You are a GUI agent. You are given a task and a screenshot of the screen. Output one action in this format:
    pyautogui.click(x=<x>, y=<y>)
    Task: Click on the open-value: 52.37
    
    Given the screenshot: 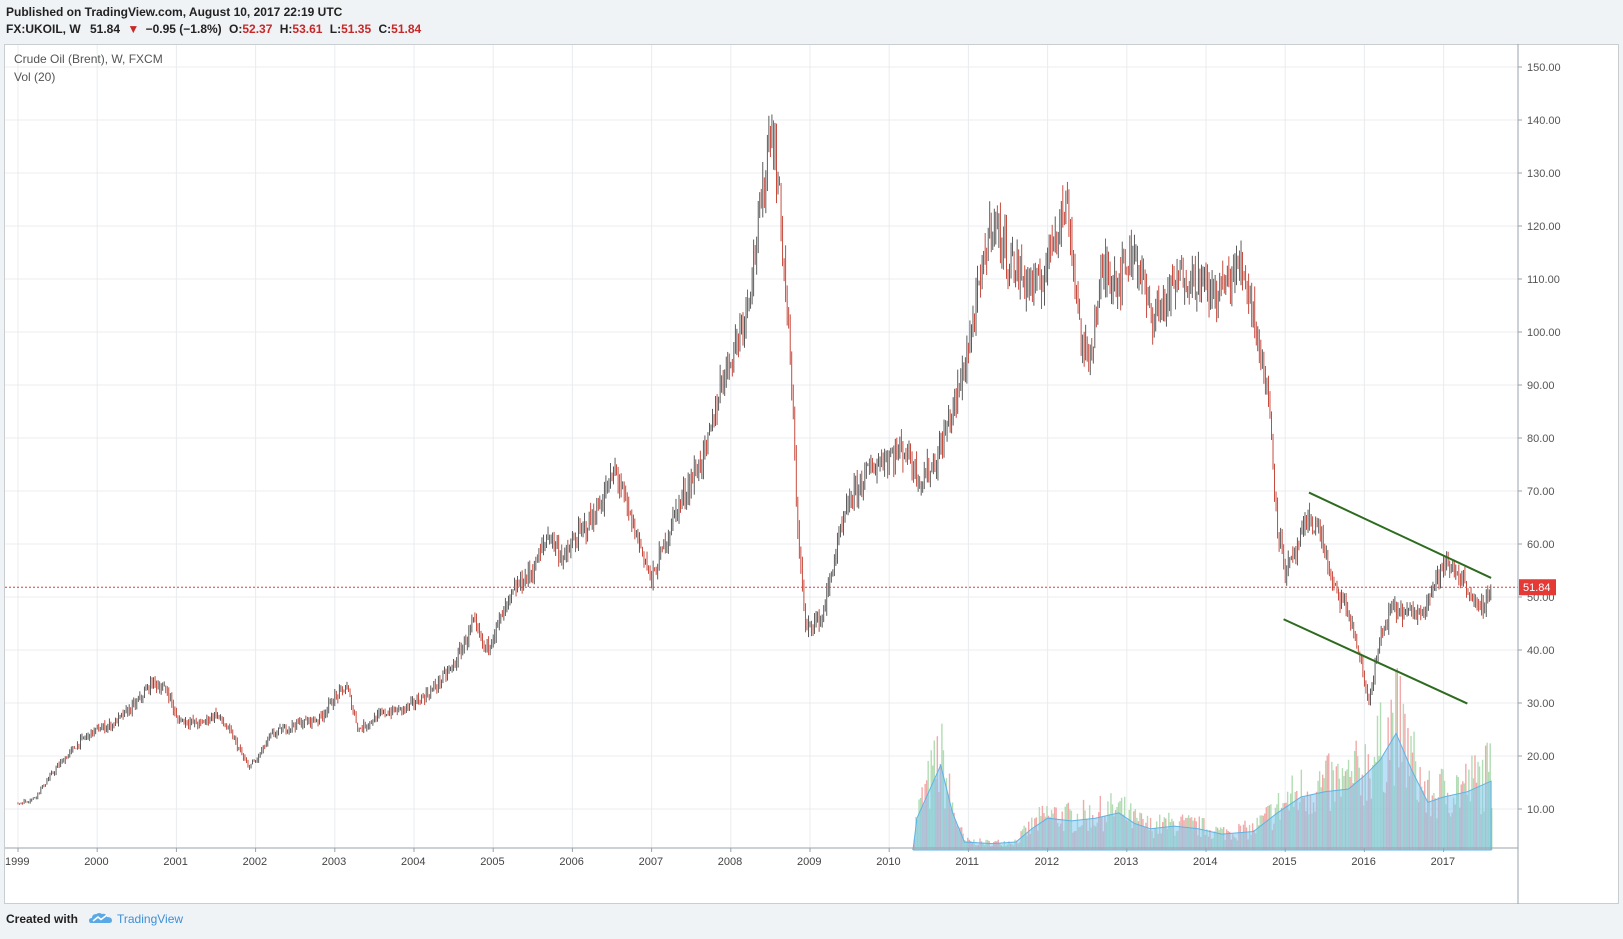 What is the action you would take?
    pyautogui.click(x=257, y=29)
    